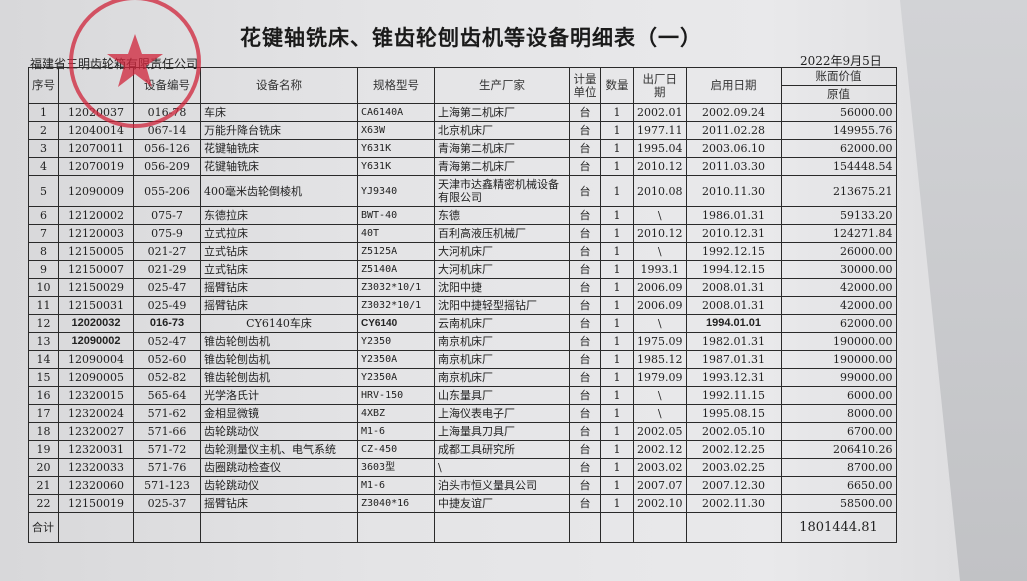  Describe the element at coordinates (733, 305) in the screenshot. I see `row-start-date: 2008.01.31` at that location.